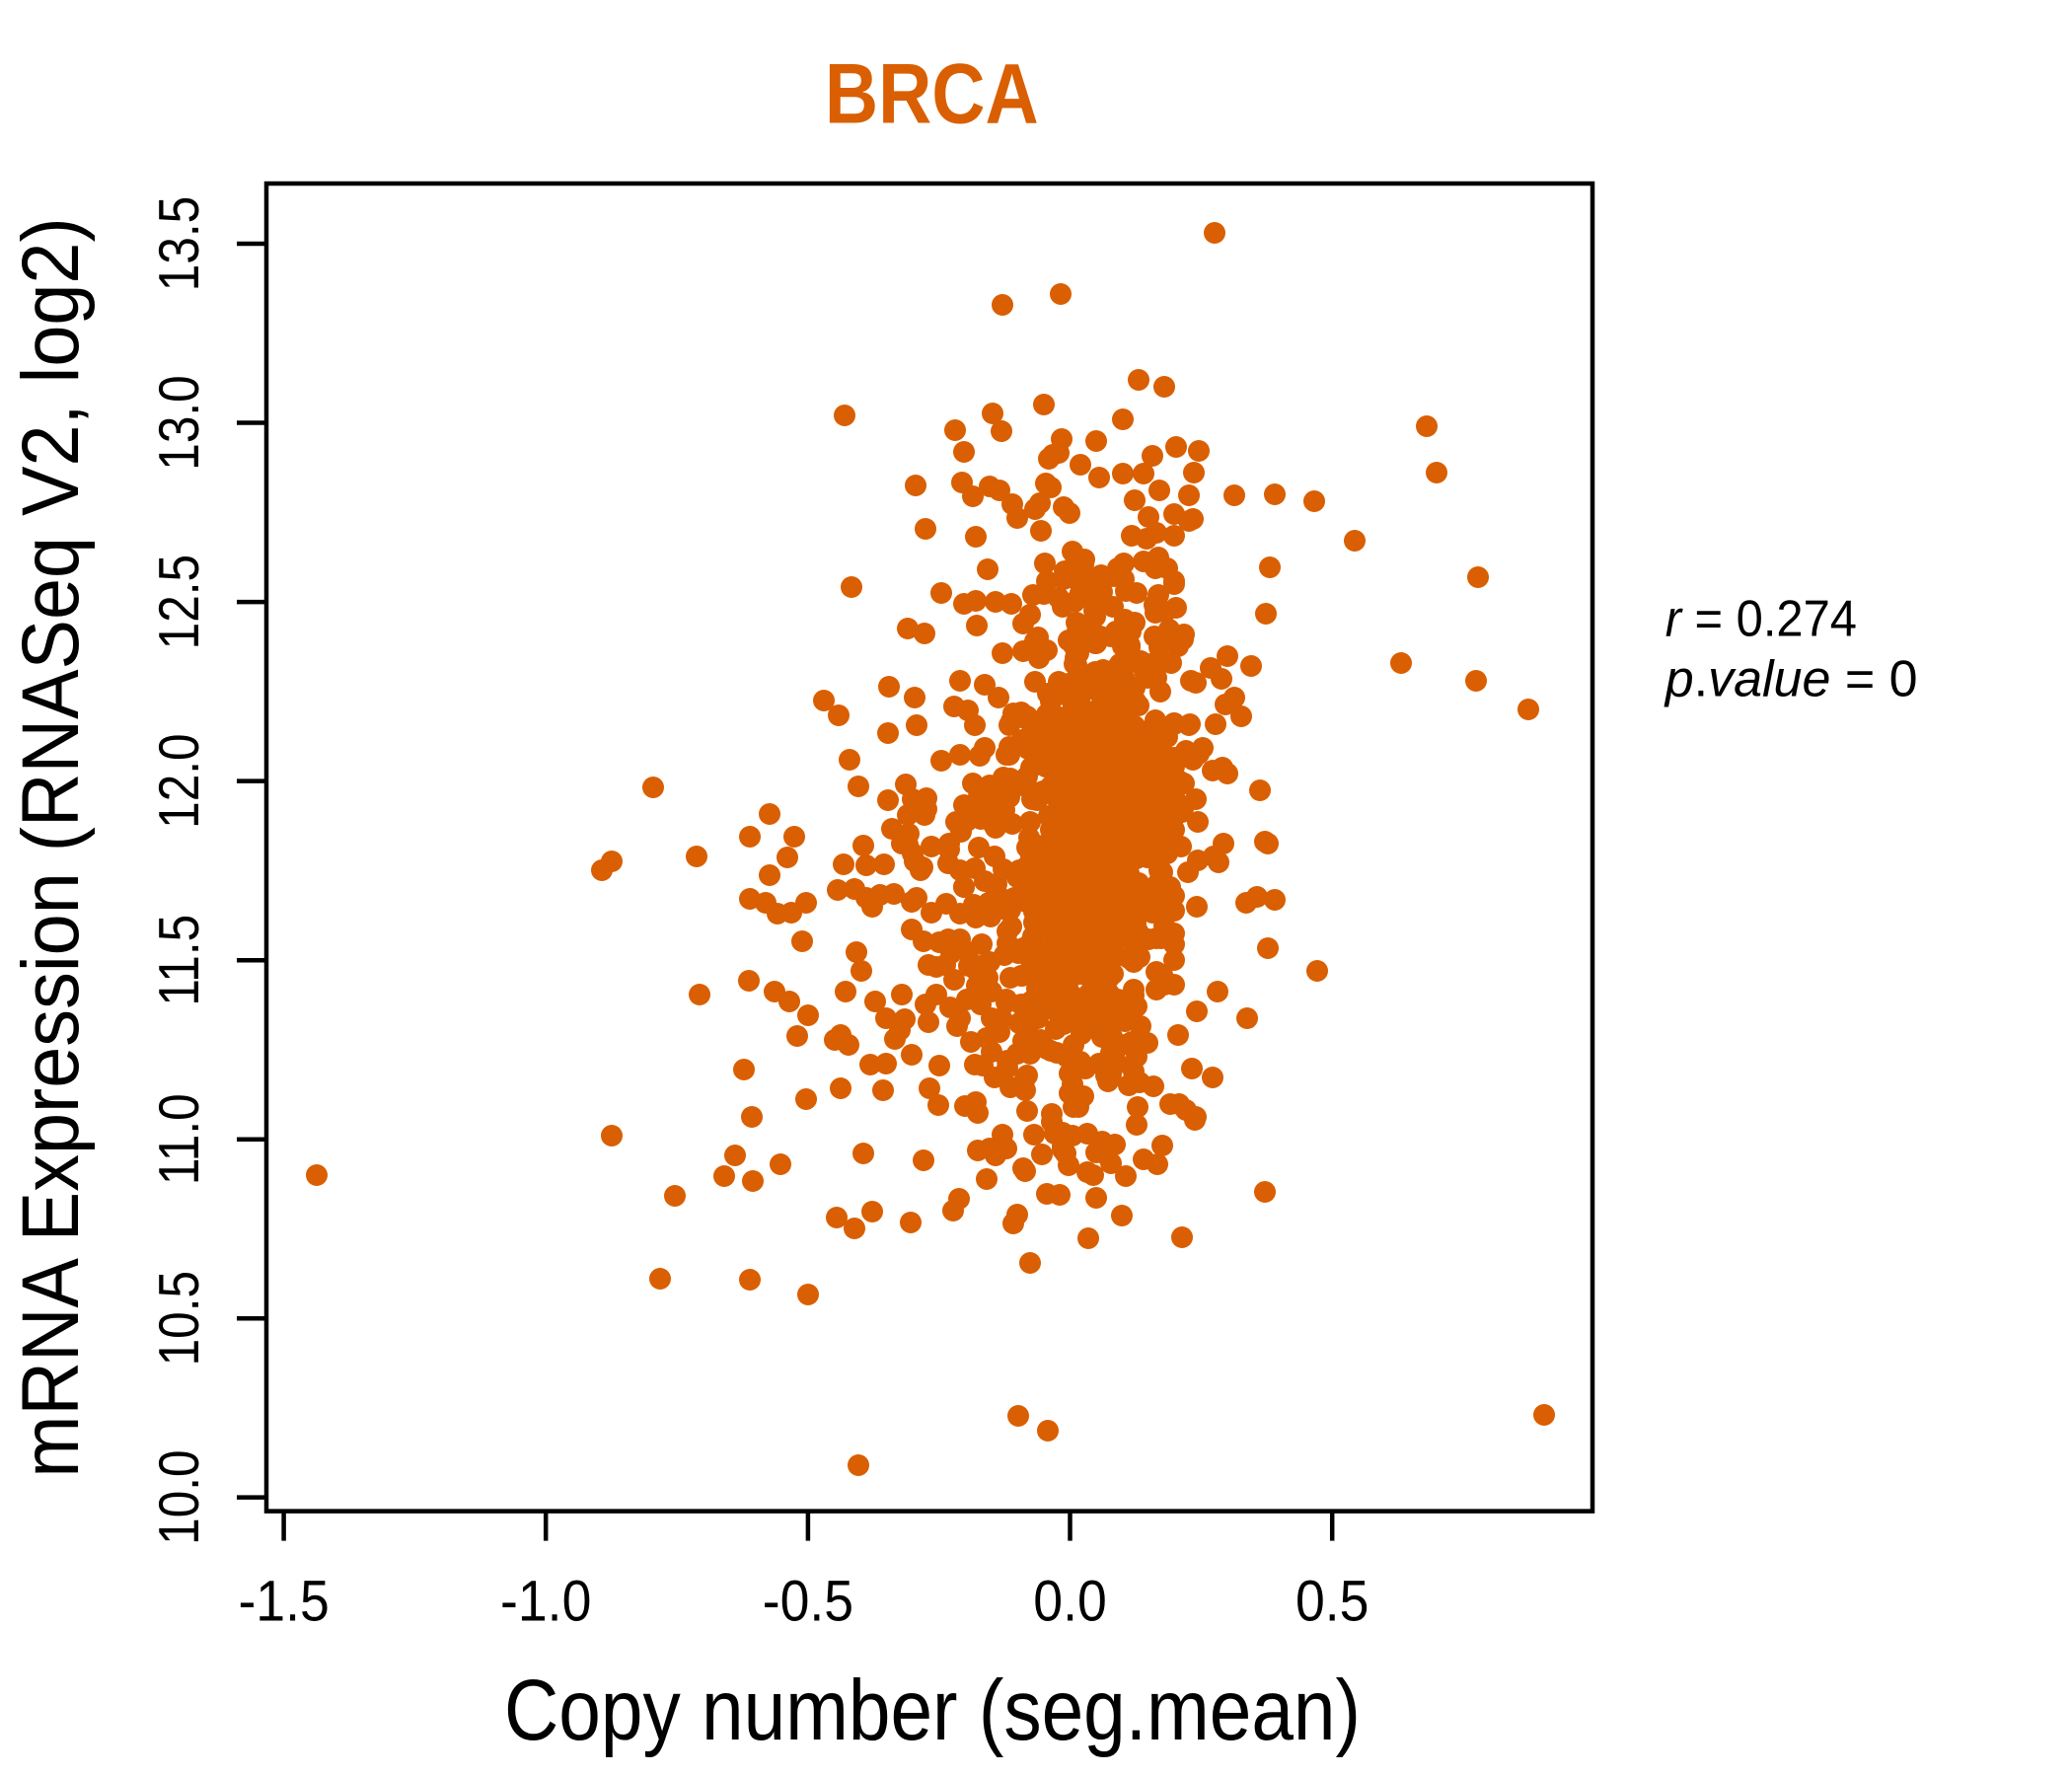 The width and height of the screenshot is (2072, 1776). What do you see at coordinates (1791, 679) in the screenshot?
I see `svg-text: p.value = 0` at bounding box center [1791, 679].